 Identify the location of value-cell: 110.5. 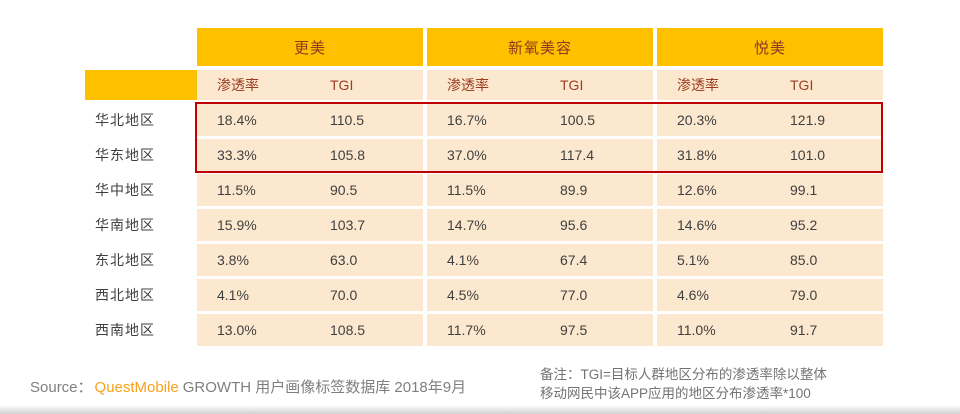
(366, 120).